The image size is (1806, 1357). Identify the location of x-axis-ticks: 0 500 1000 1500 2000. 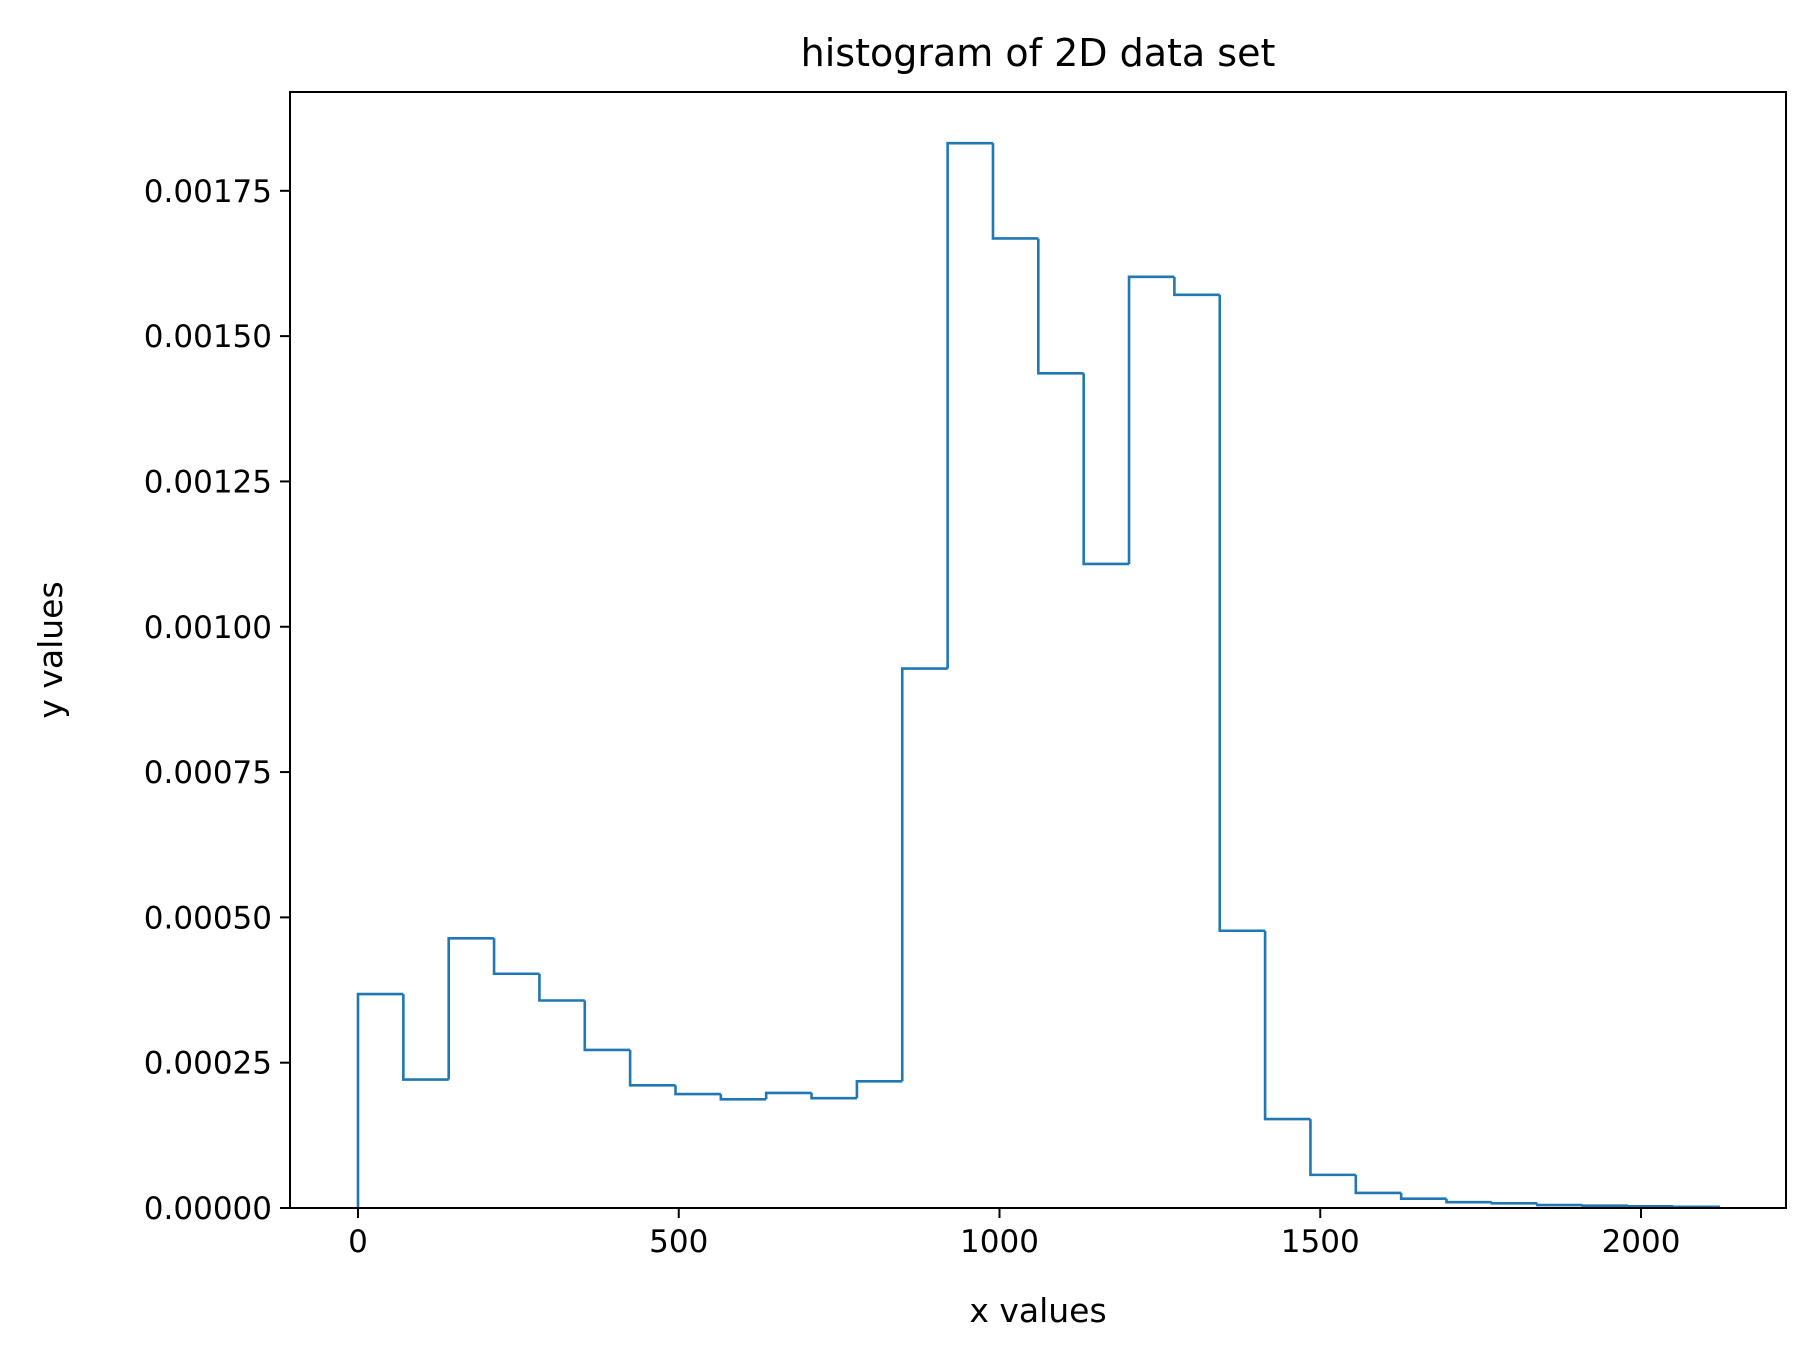
(1014, 1234).